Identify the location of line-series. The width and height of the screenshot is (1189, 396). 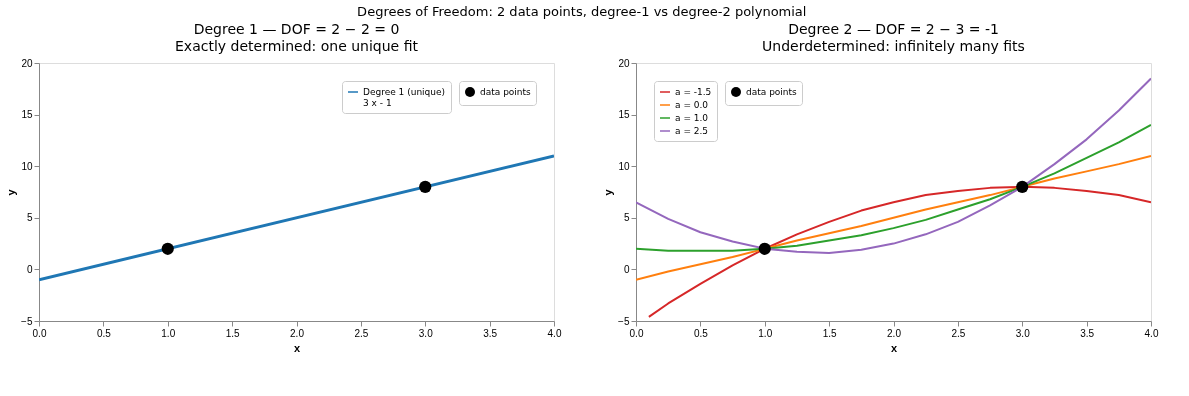
(893, 217).